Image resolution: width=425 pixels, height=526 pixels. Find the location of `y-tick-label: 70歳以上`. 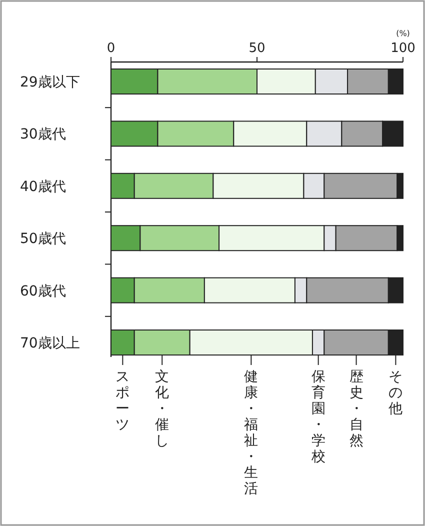

y-tick-label: 70歳以上 is located at coordinates (50, 344).